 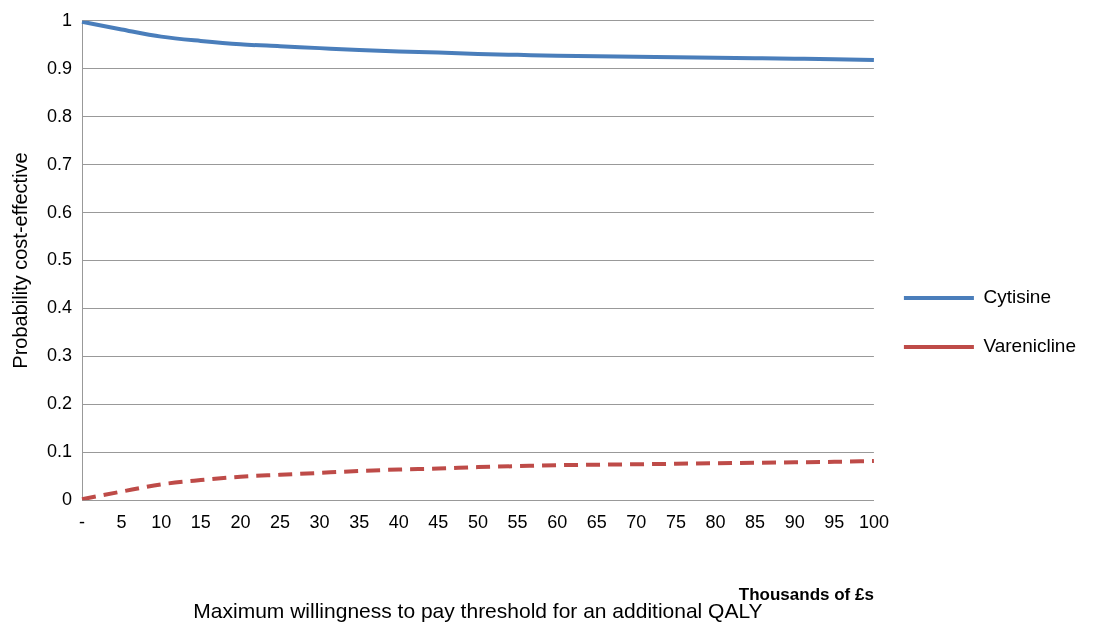 What do you see at coordinates (675, 521) in the screenshot?
I see `x-tick-label: 75` at bounding box center [675, 521].